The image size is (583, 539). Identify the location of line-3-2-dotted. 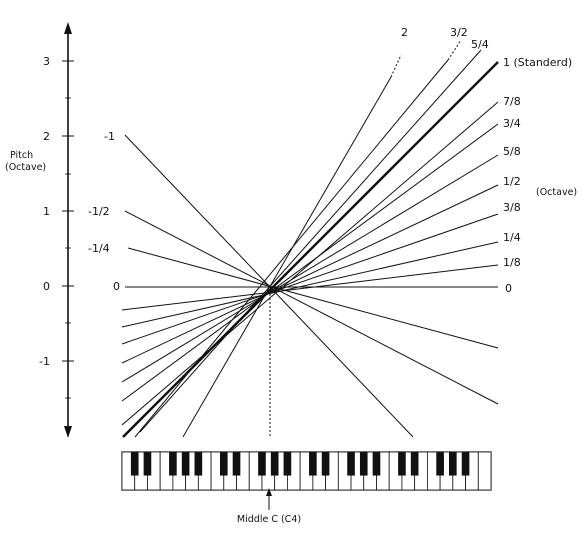
(454, 50).